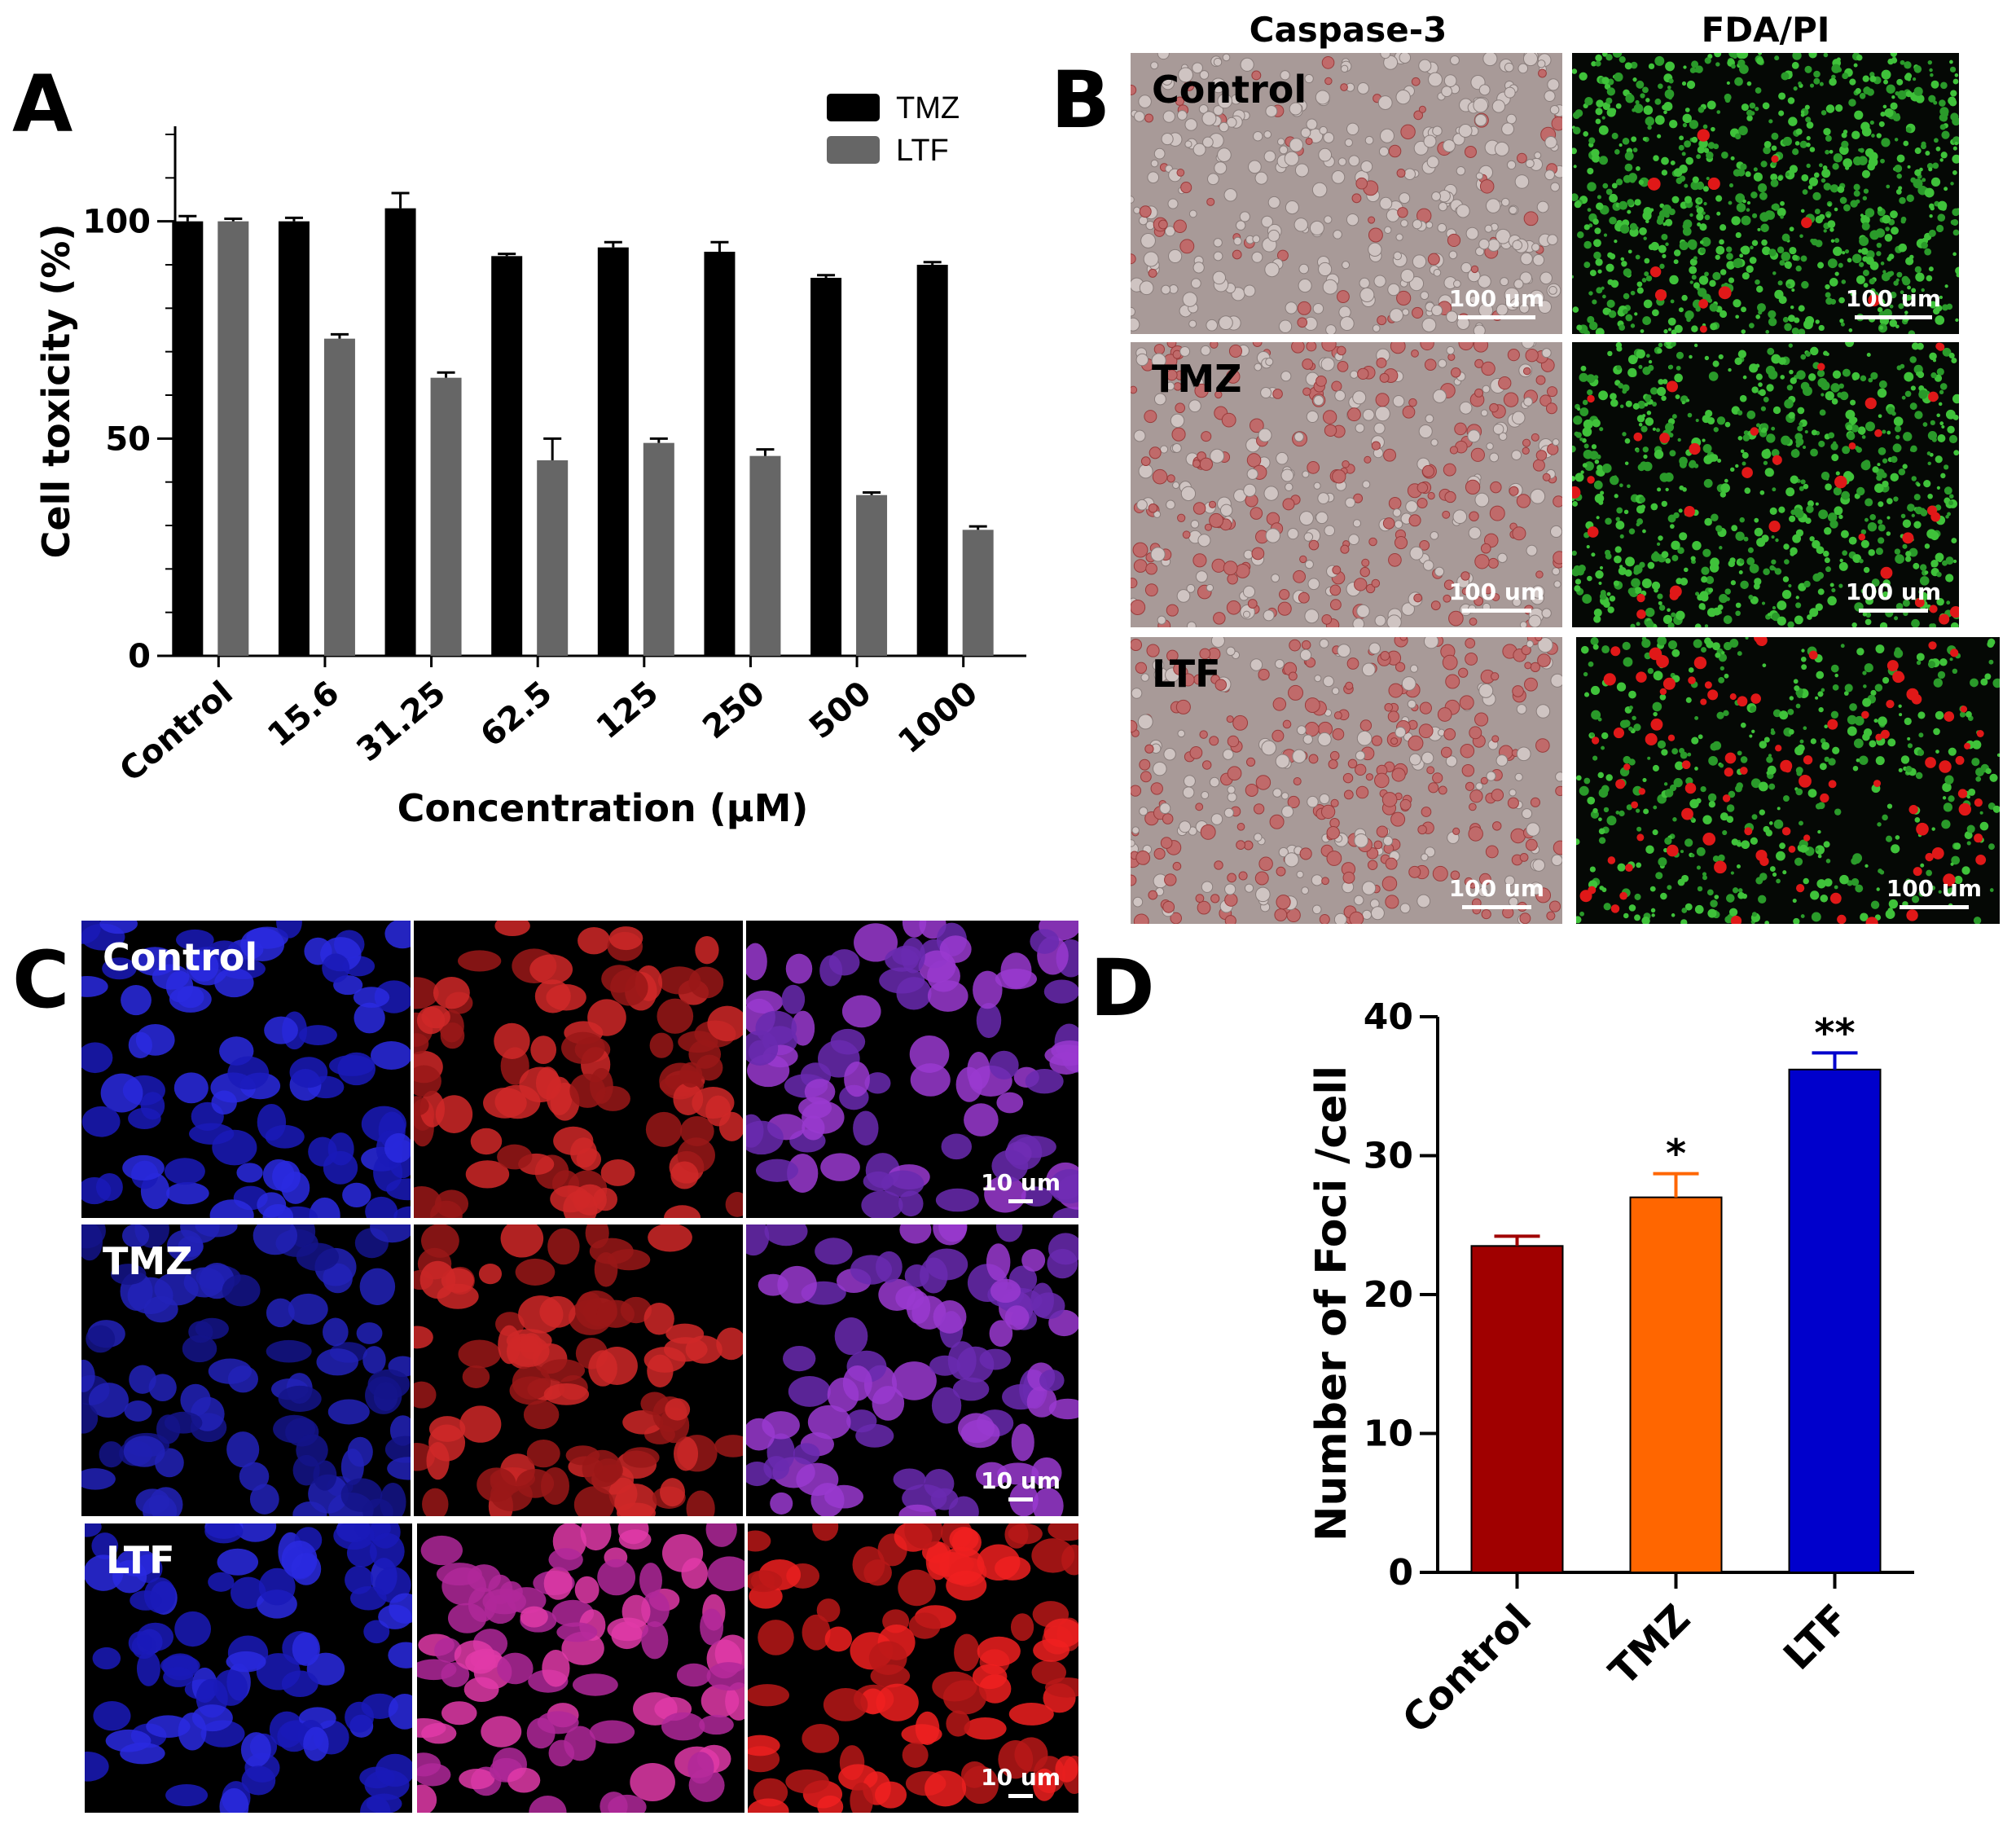 The height and width of the screenshot is (1829, 2016). Describe the element at coordinates (928, 108) in the screenshot. I see `legend-label-tmz: TMZ` at that location.